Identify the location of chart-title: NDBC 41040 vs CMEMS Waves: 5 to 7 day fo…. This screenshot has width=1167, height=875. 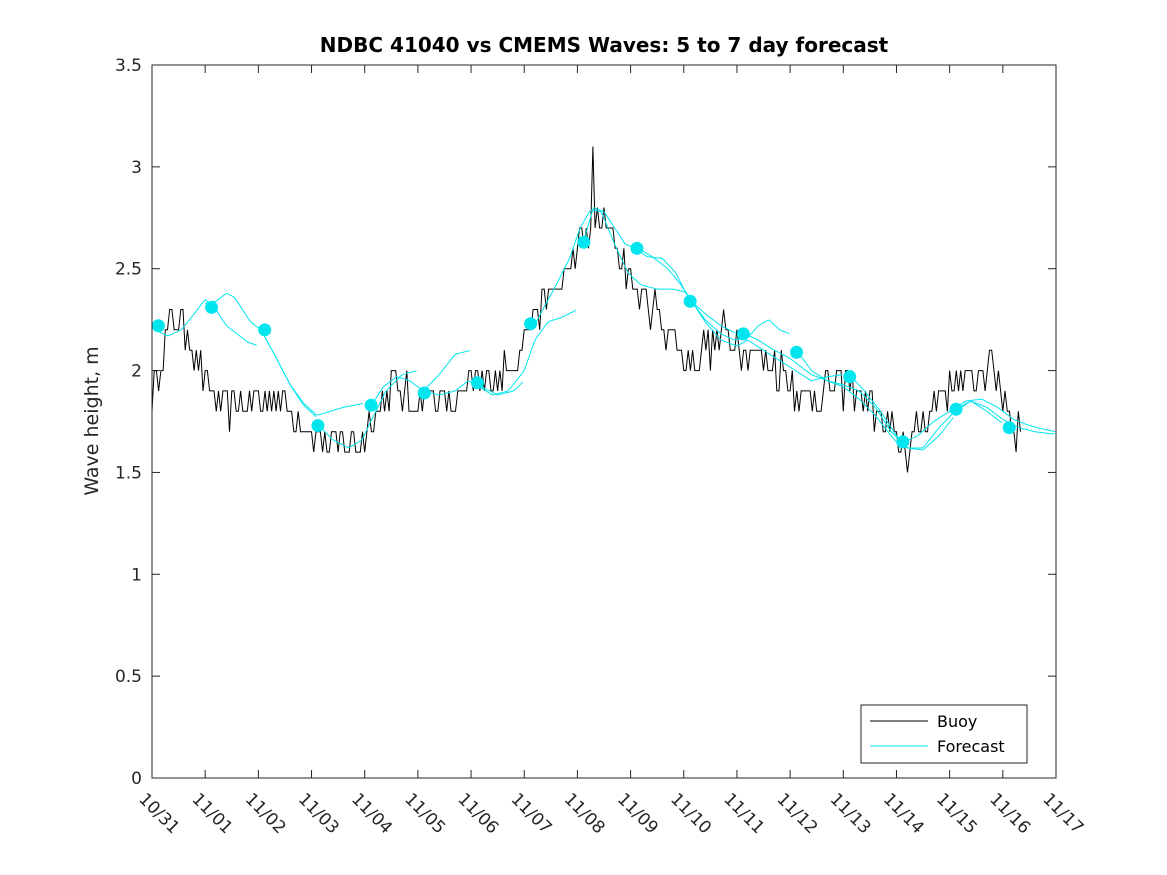
(604, 45).